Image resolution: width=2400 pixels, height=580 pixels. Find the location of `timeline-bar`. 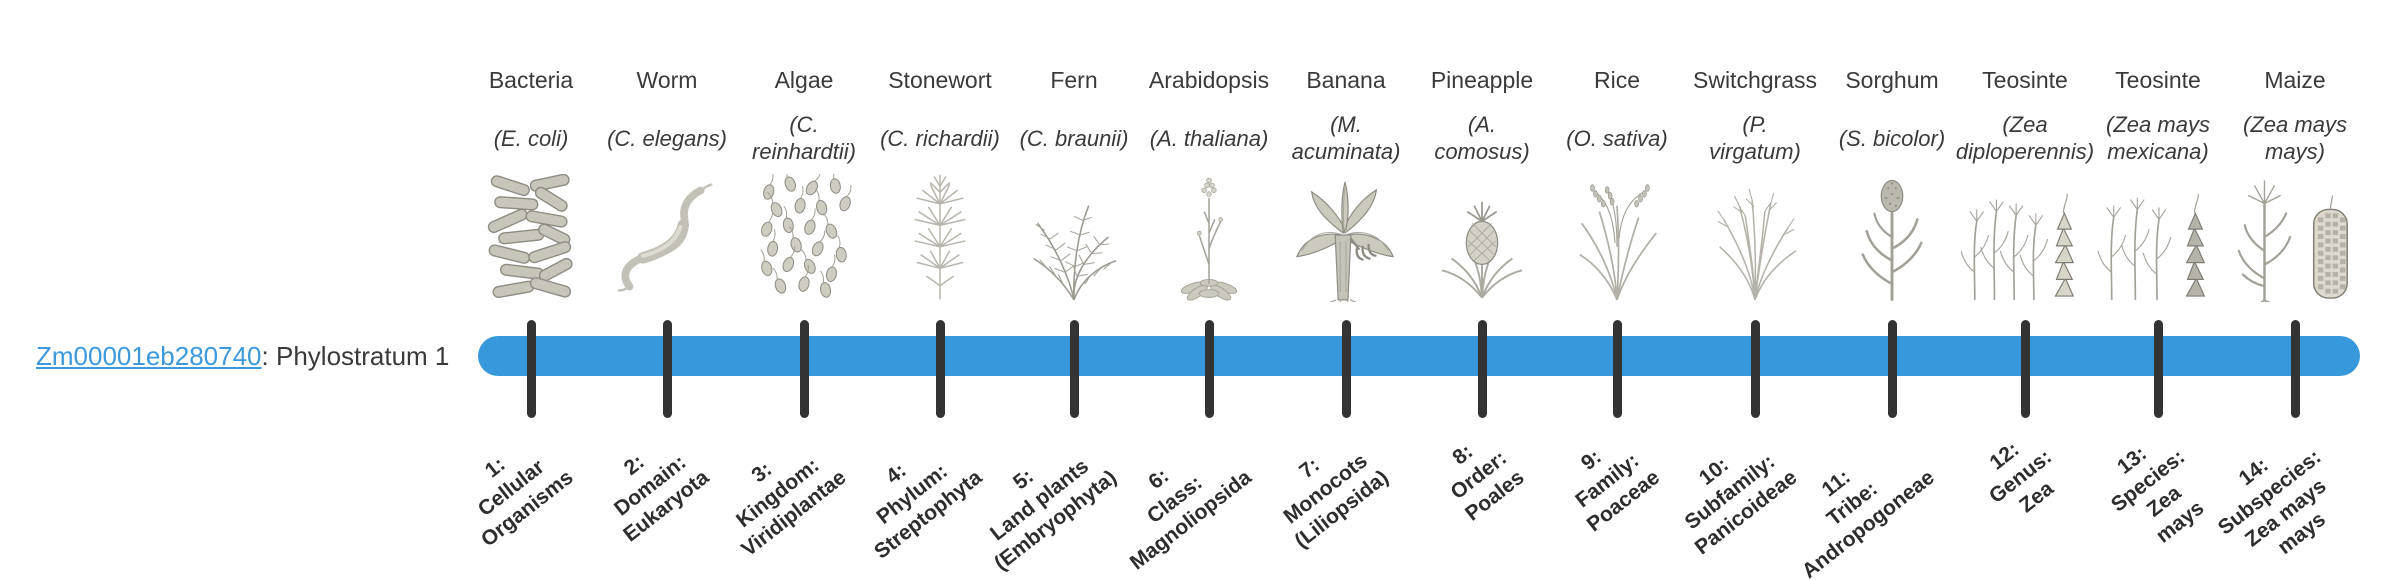

timeline-bar is located at coordinates (1419, 356).